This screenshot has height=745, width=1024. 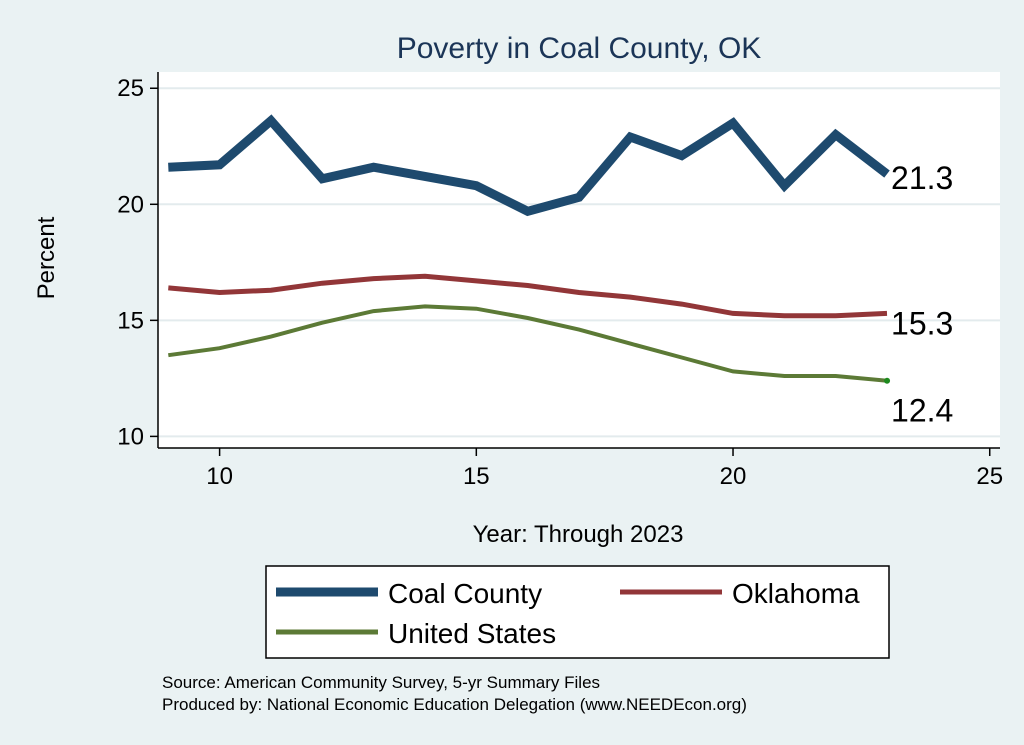 I want to click on x-tick-label-20: 20, so click(x=733, y=476).